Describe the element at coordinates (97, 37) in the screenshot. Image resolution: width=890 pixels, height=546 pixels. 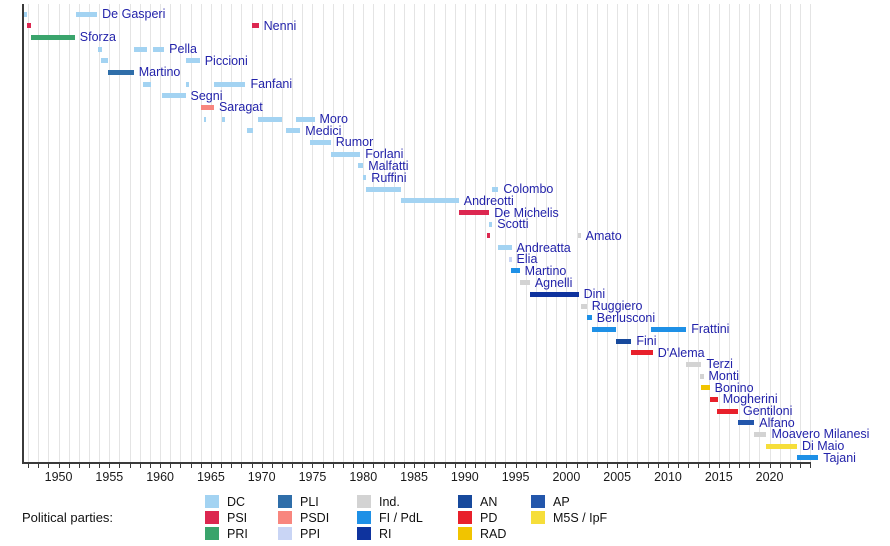
I see `minister-label: Sforza` at that location.